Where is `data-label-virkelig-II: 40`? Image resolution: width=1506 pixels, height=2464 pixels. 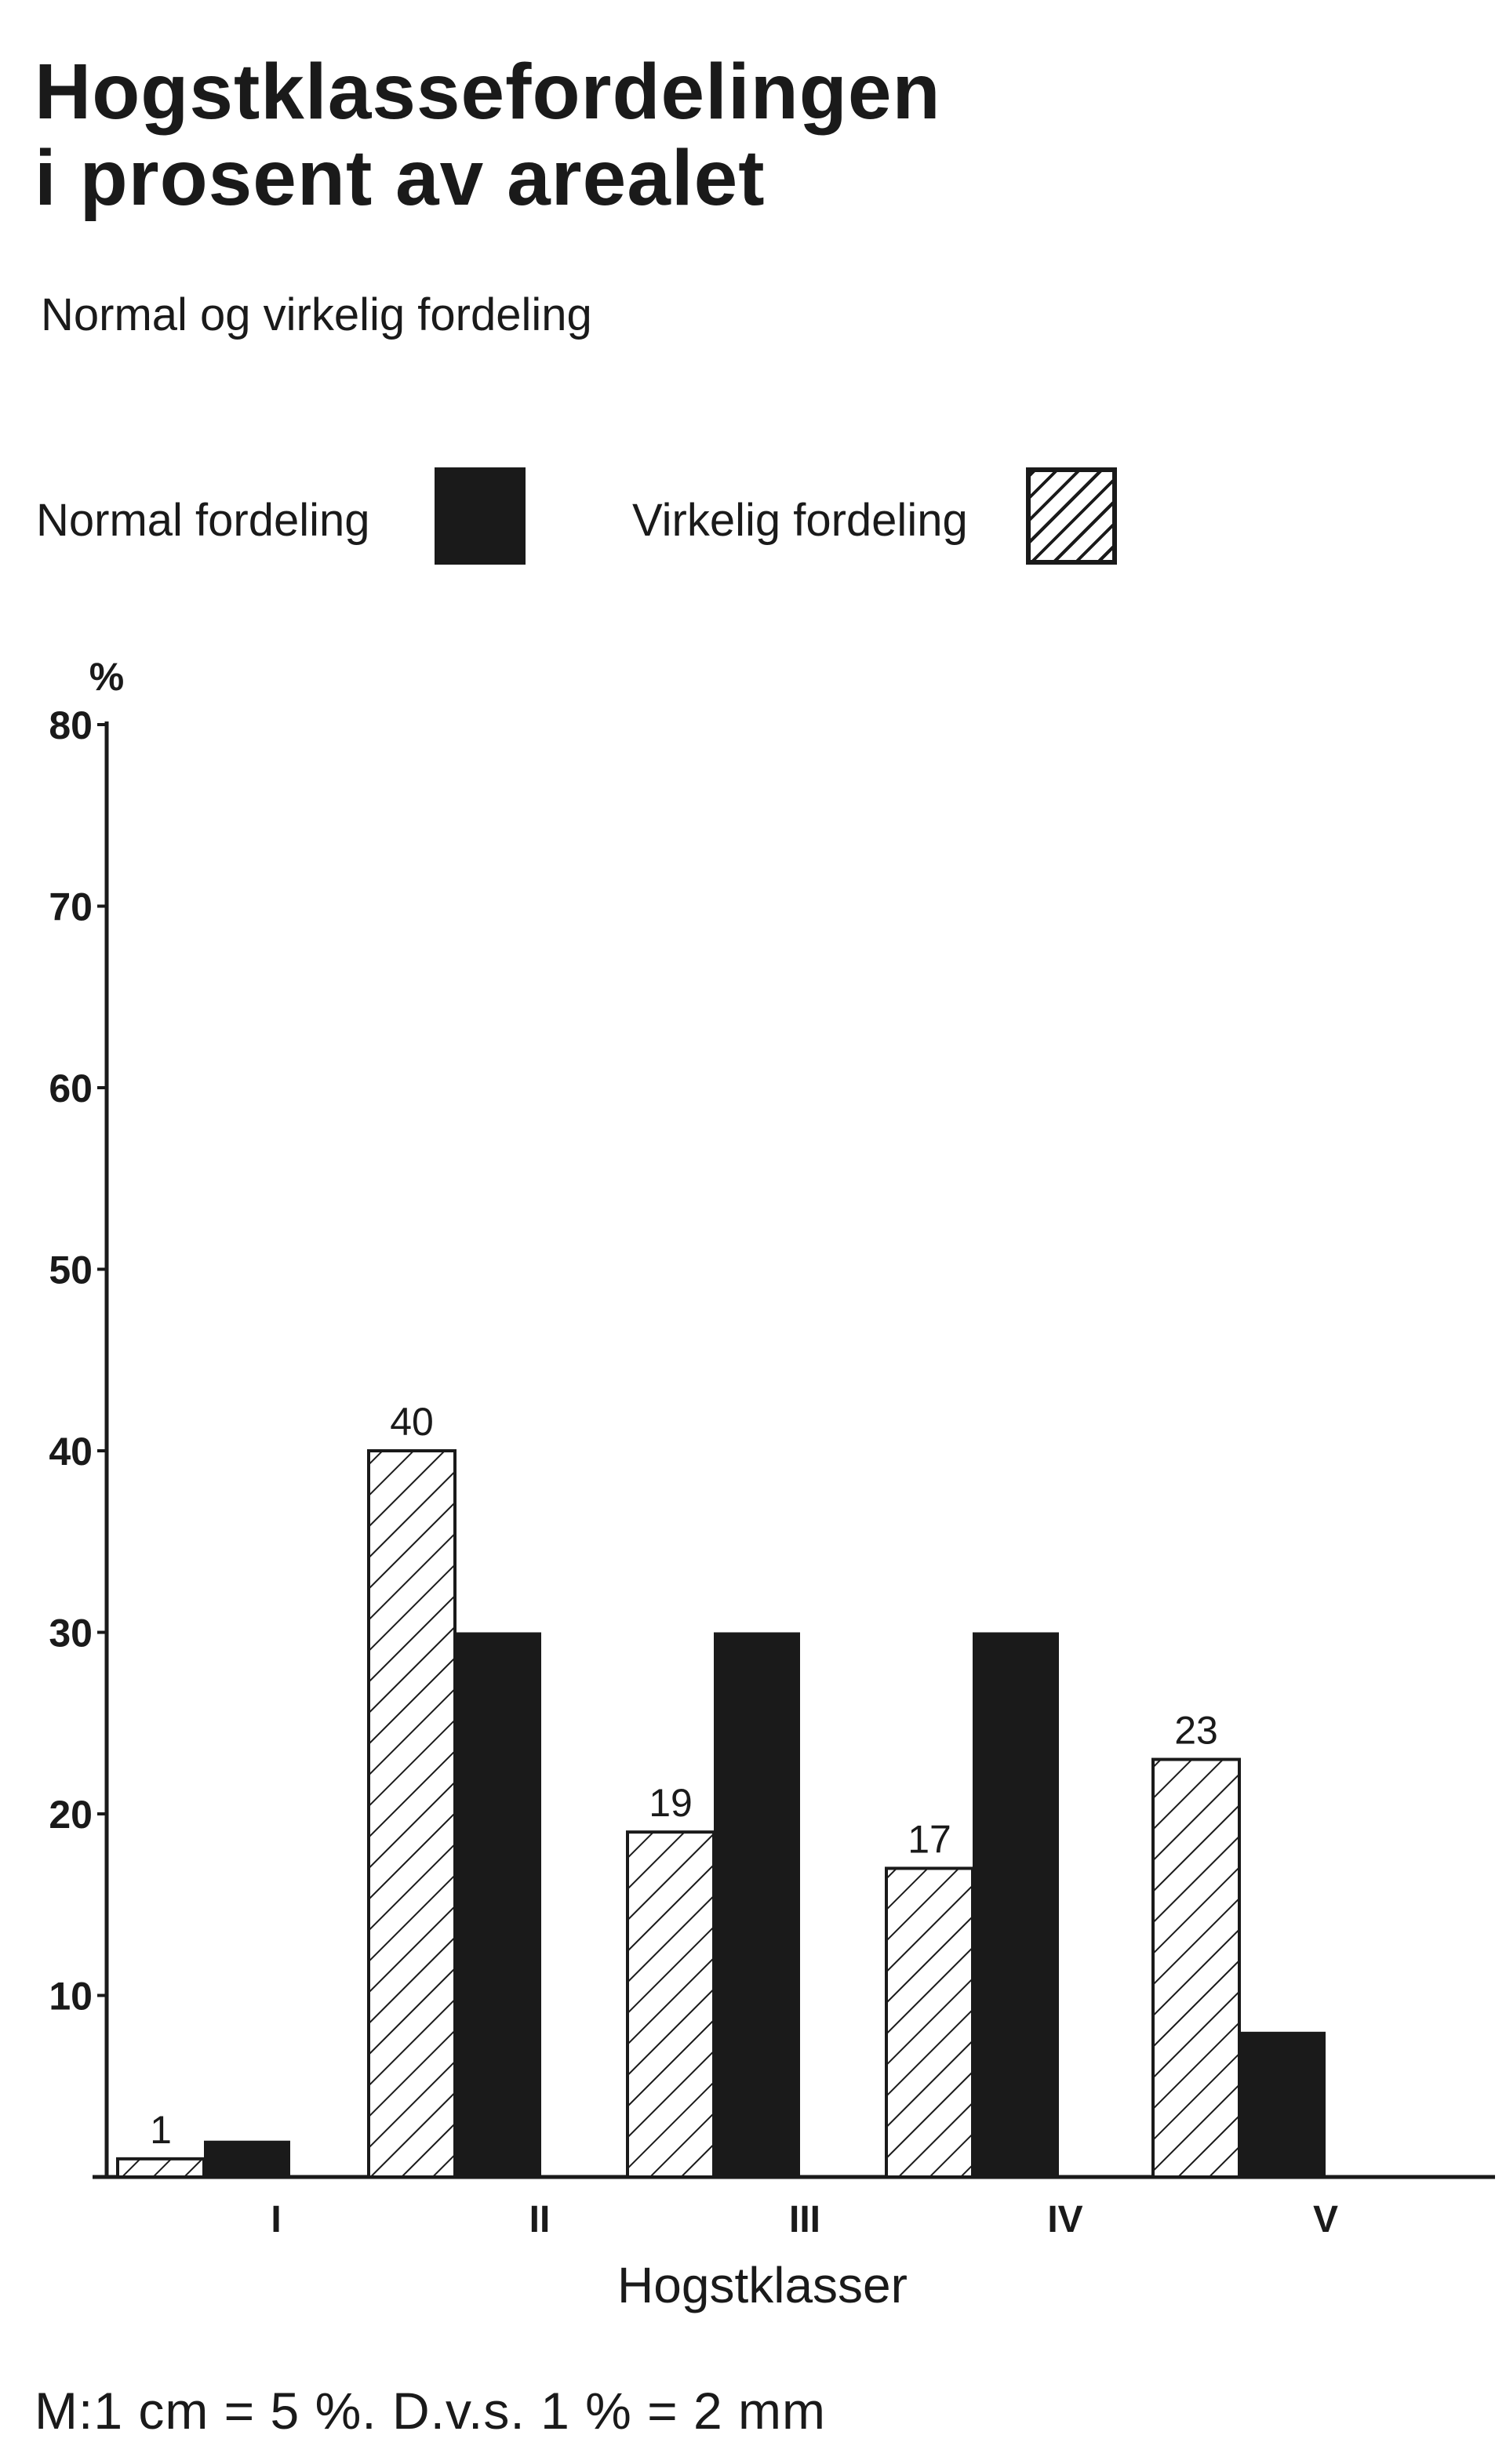
data-label-virkelig-II: 40 is located at coordinates (412, 1422).